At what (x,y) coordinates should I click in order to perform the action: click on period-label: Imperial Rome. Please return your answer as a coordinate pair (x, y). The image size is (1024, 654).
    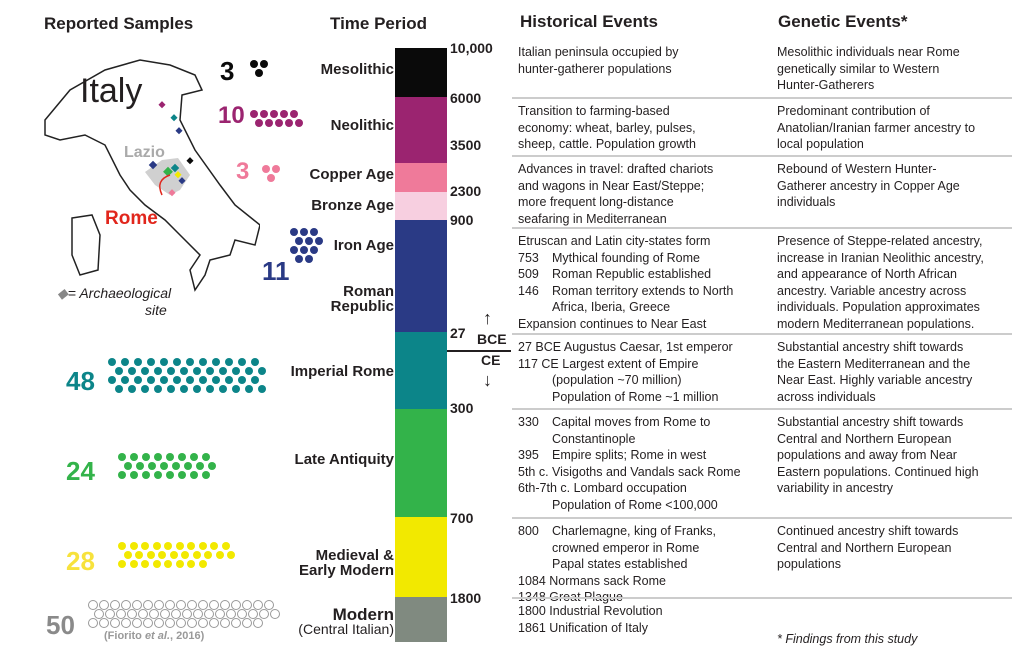
    Looking at the image, I should click on (342, 371).